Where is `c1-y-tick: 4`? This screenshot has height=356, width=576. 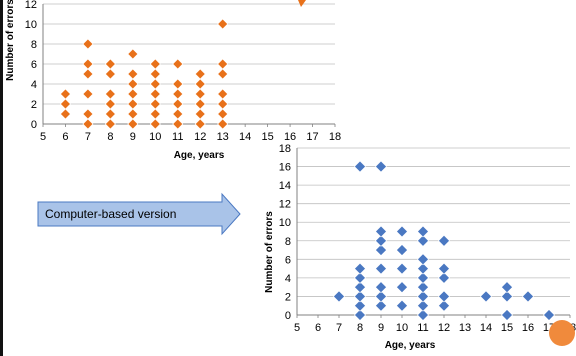
c1-y-tick: 4 is located at coordinates (34, 85).